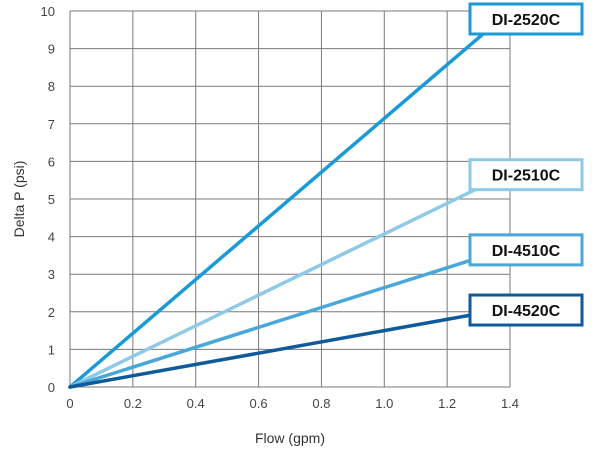 The height and width of the screenshot is (450, 598). I want to click on series-label-text: DI-4520C, so click(526, 311).